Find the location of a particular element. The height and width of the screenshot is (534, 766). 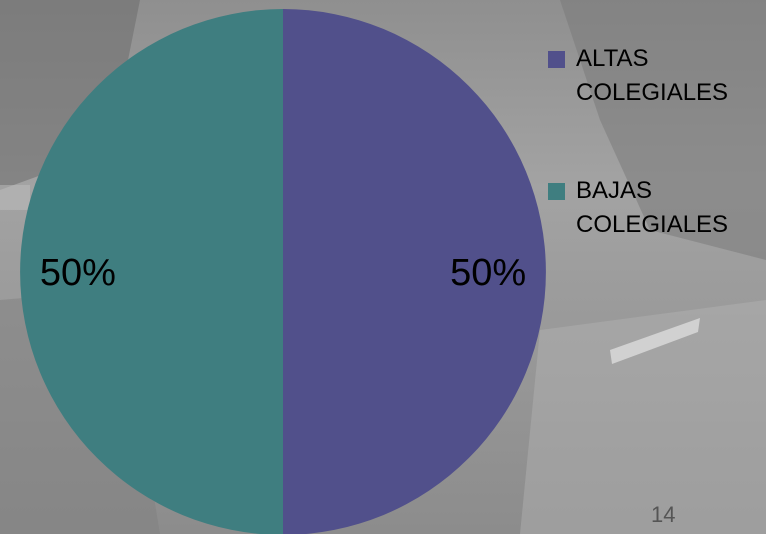

pie-label-bajas-colegiales: 50% is located at coordinates (78, 273).